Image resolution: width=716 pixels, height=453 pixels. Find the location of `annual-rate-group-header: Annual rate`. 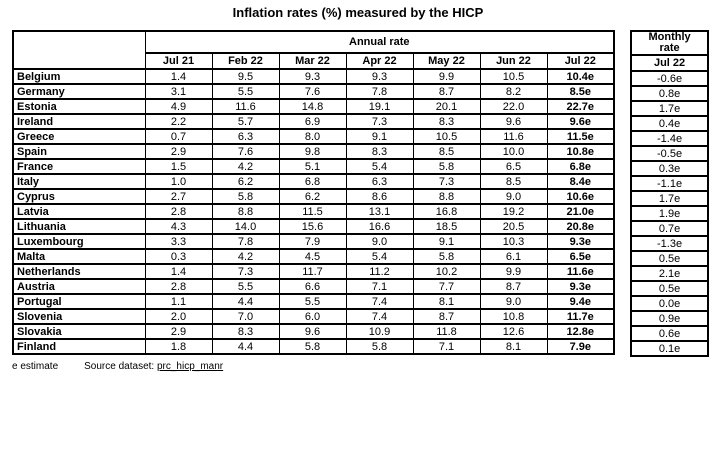

annual-rate-group-header: Annual rate is located at coordinates (379, 42).